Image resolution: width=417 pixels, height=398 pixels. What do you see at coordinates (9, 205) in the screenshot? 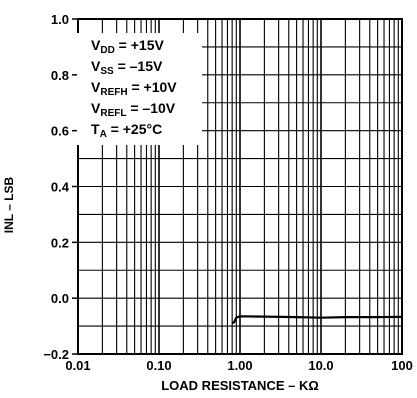
I see `y-axis-label: INL – LSB` at bounding box center [9, 205].